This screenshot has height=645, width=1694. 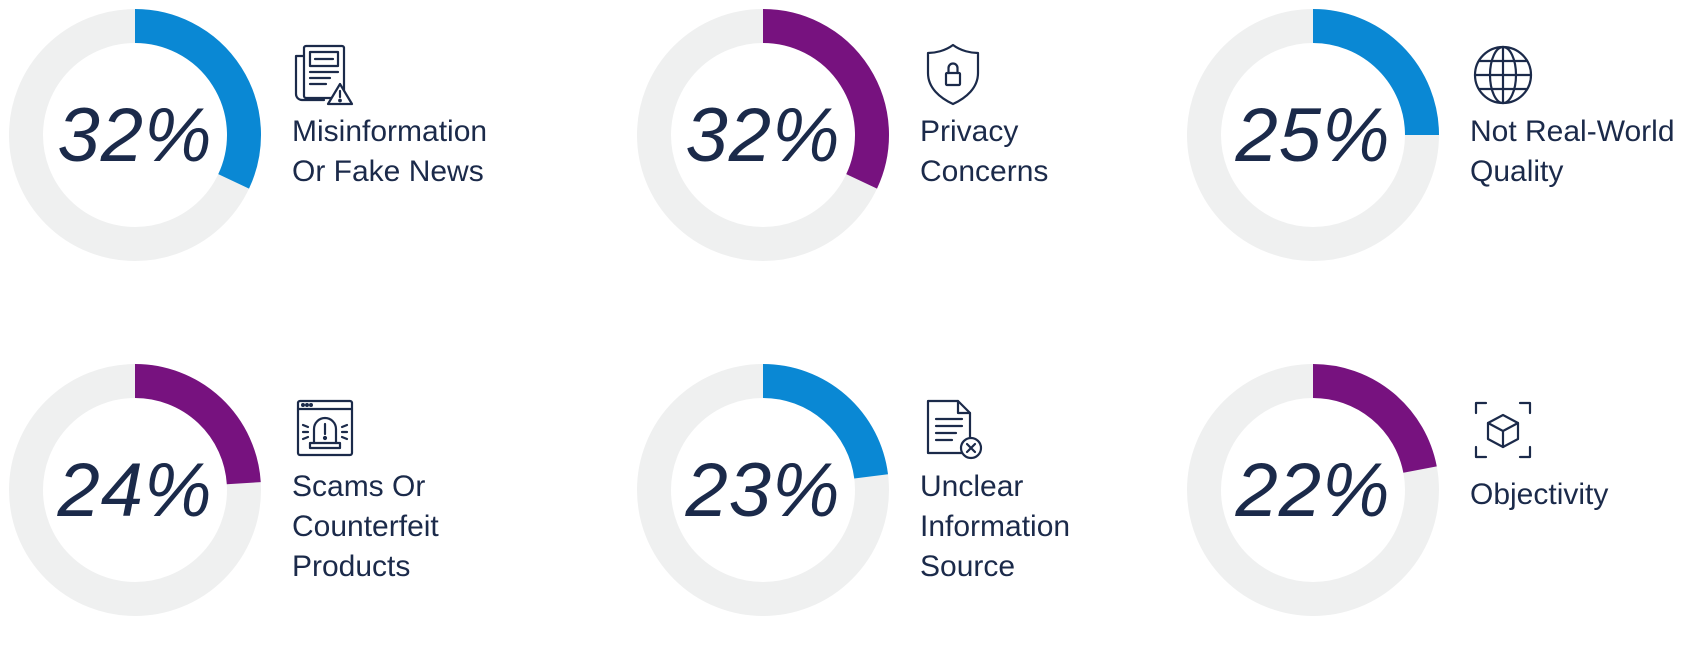 I want to click on category-label: Unclear Information Source, so click(x=1055, y=527).